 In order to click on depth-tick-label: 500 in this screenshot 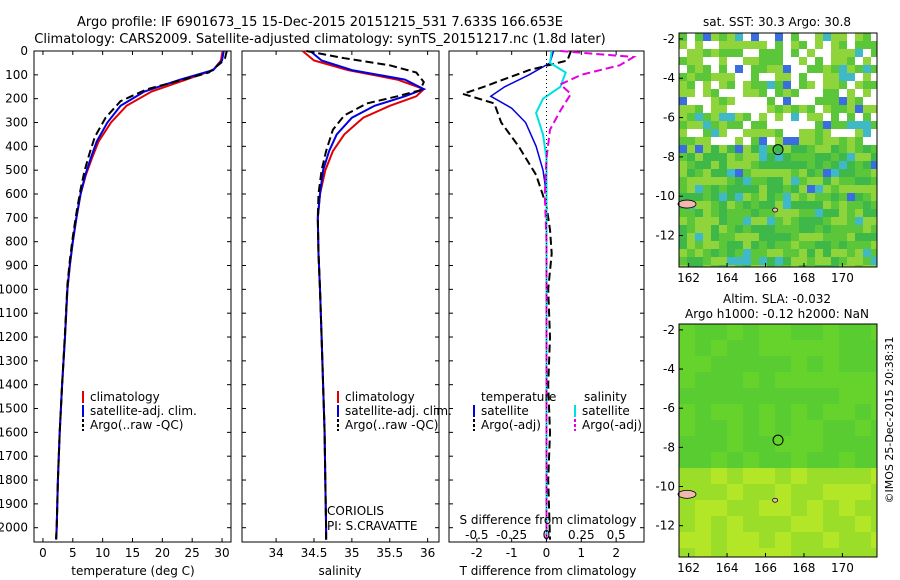, I will do `click(16, 170)`.